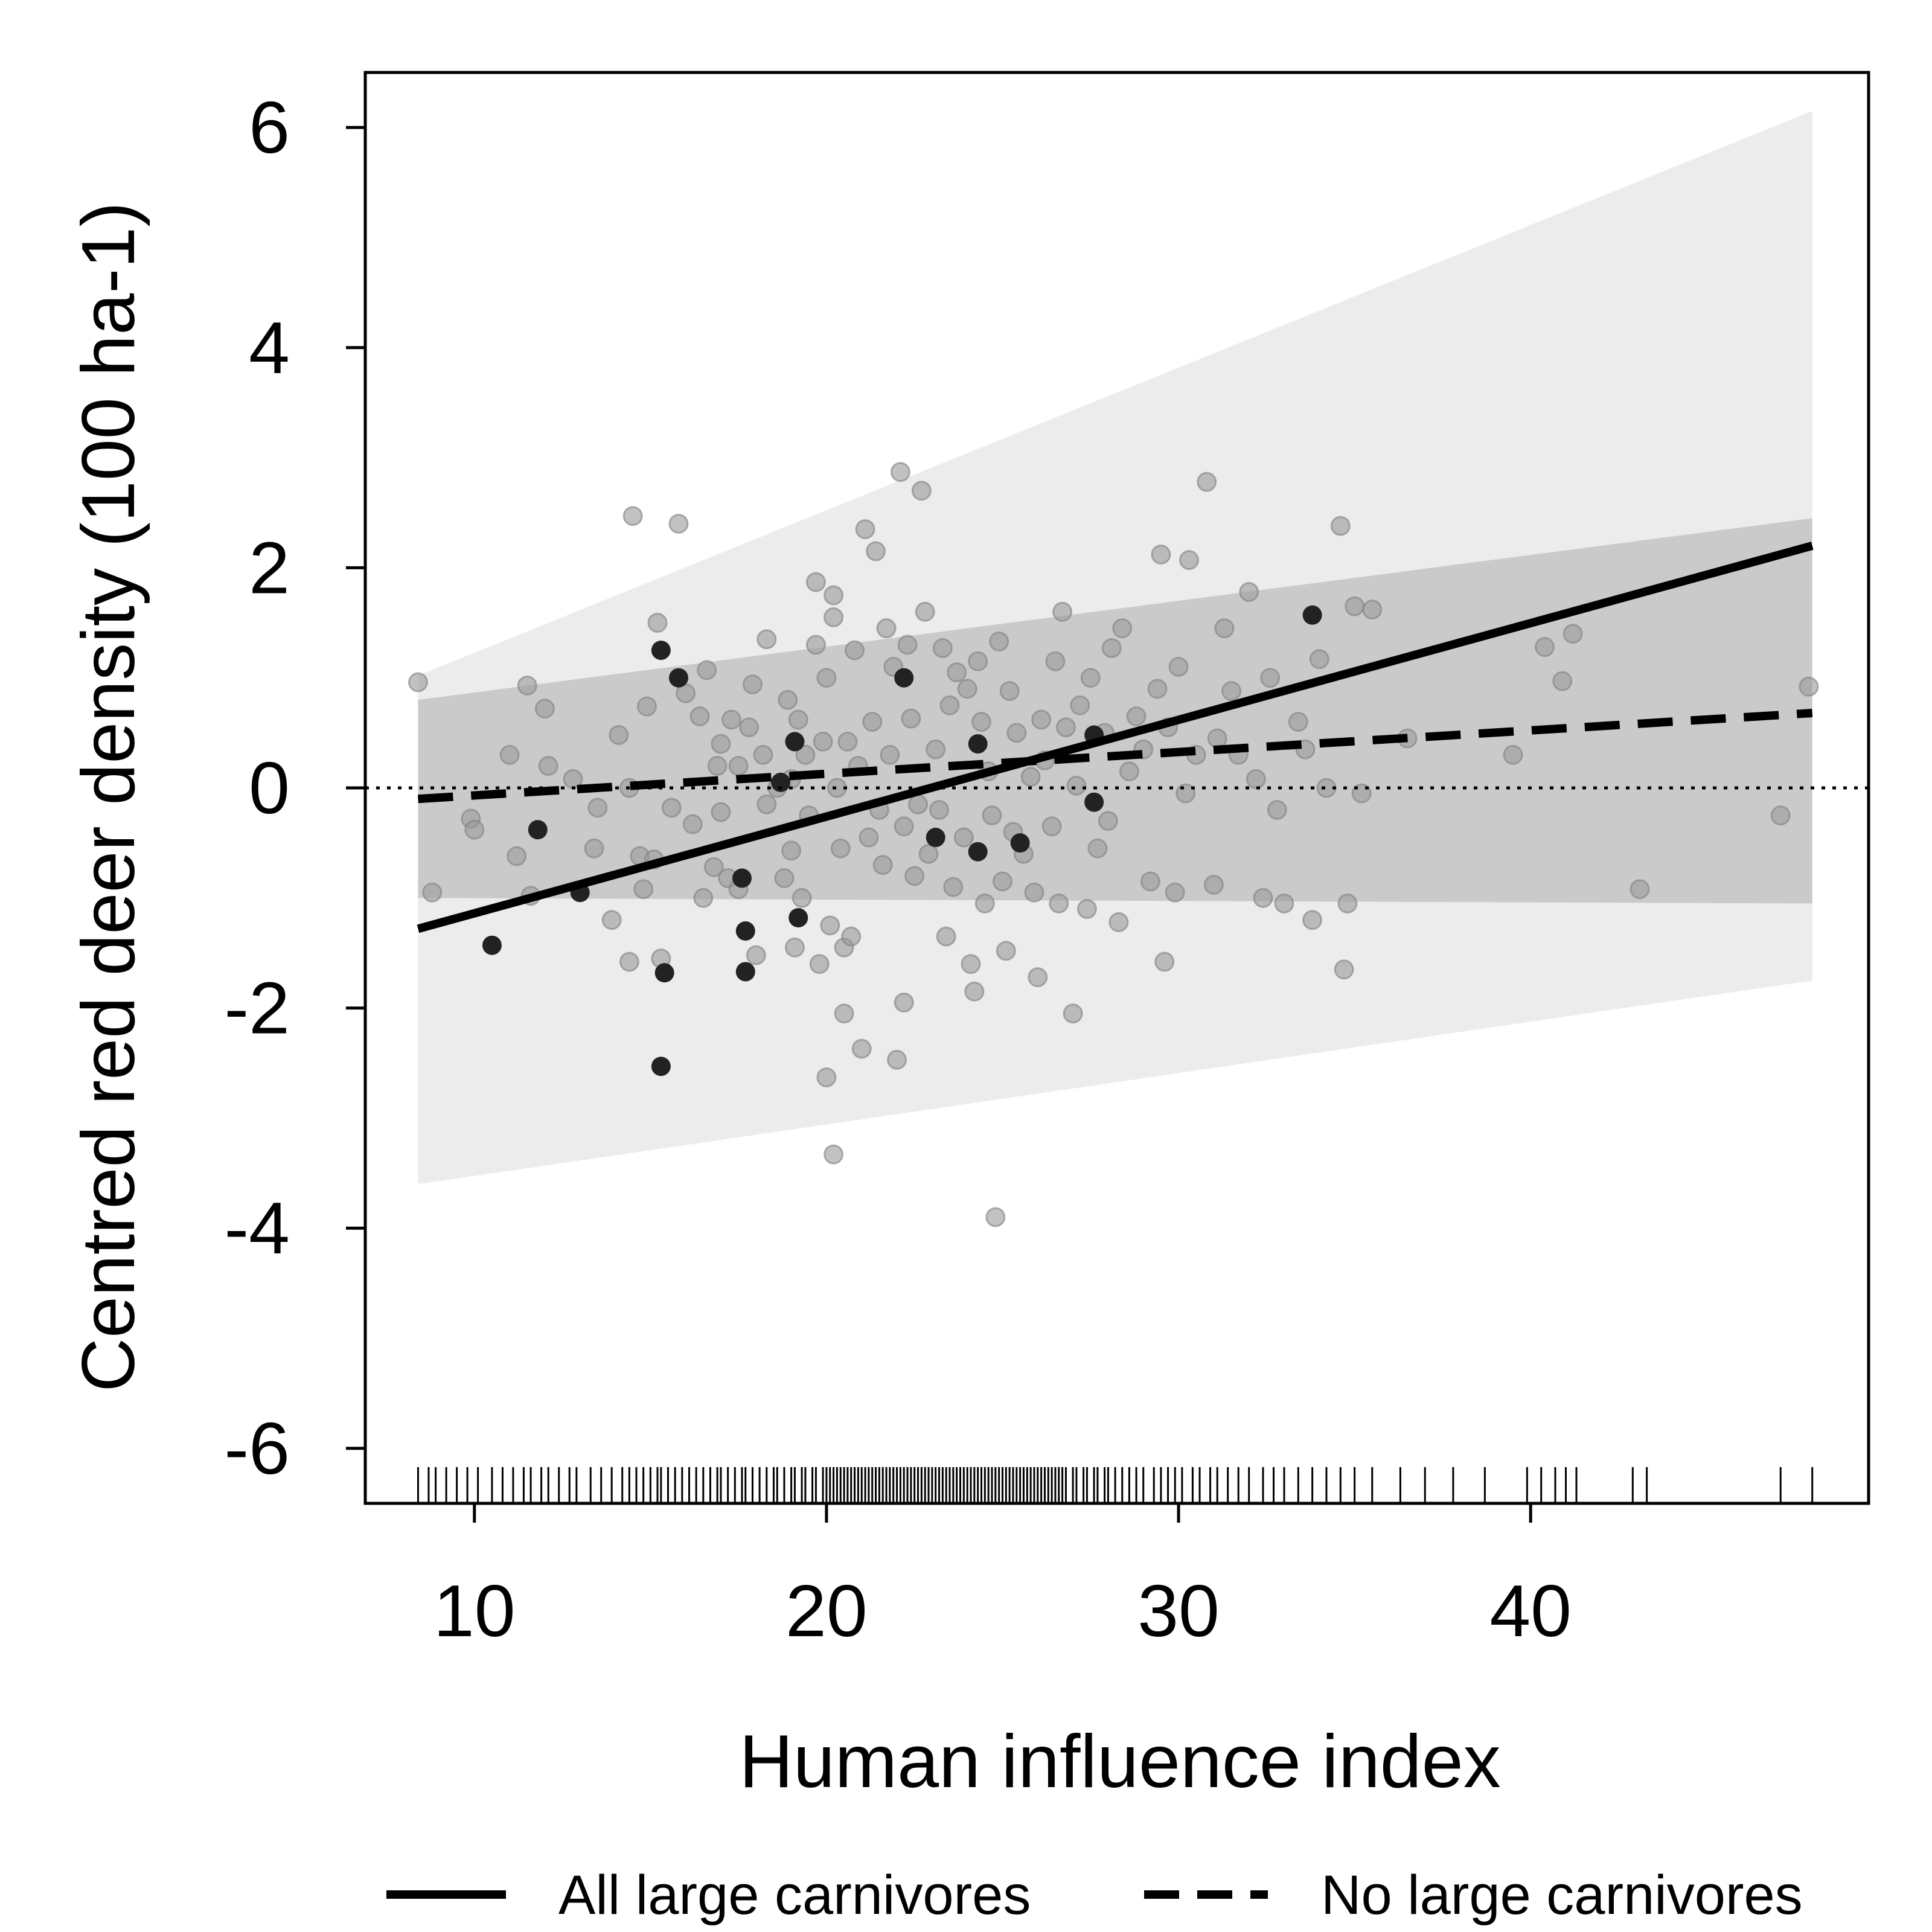 This screenshot has height=1932, width=1932. What do you see at coordinates (257, 1008) in the screenshot?
I see `y-tick-label: -2` at bounding box center [257, 1008].